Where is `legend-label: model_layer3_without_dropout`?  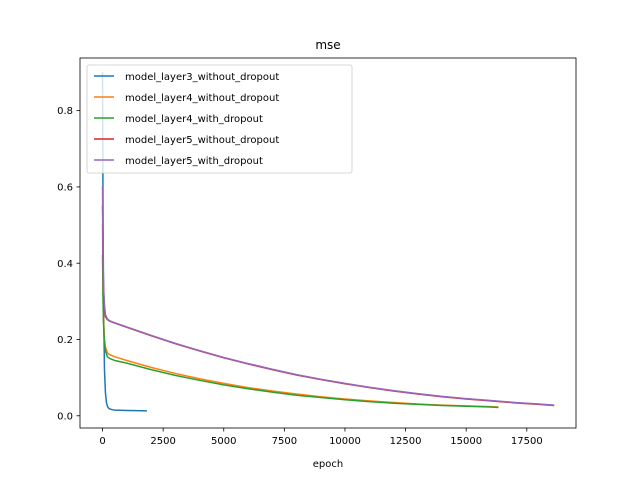 legend-label: model_layer3_without_dropout is located at coordinates (202, 77).